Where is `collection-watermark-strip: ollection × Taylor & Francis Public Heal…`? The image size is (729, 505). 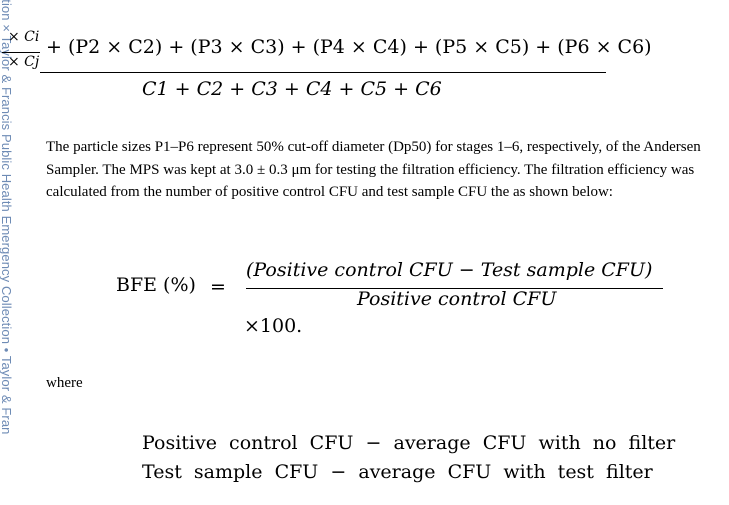
collection-watermark-strip: ollection × Taylor & Francis Public Heal… is located at coordinates (8, 252).